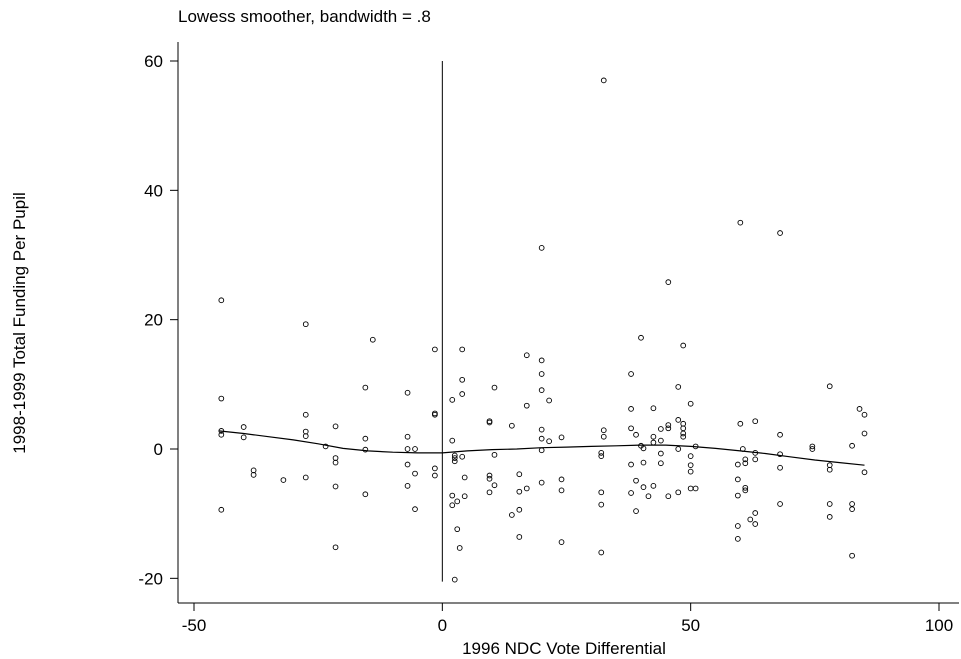 This screenshot has height=659, width=961. What do you see at coordinates (442, 625) in the screenshot?
I see `x-tick-label: 0` at bounding box center [442, 625].